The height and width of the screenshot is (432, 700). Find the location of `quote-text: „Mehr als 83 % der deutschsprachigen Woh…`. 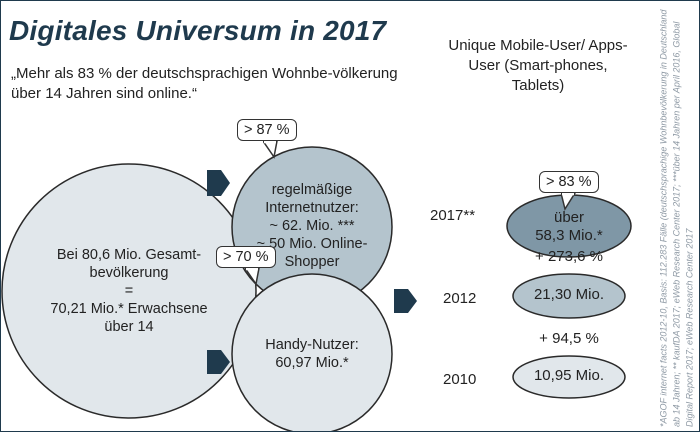

quote-text: „Mehr als 83 % der deutschsprachigen Woh… is located at coordinates (204, 83).